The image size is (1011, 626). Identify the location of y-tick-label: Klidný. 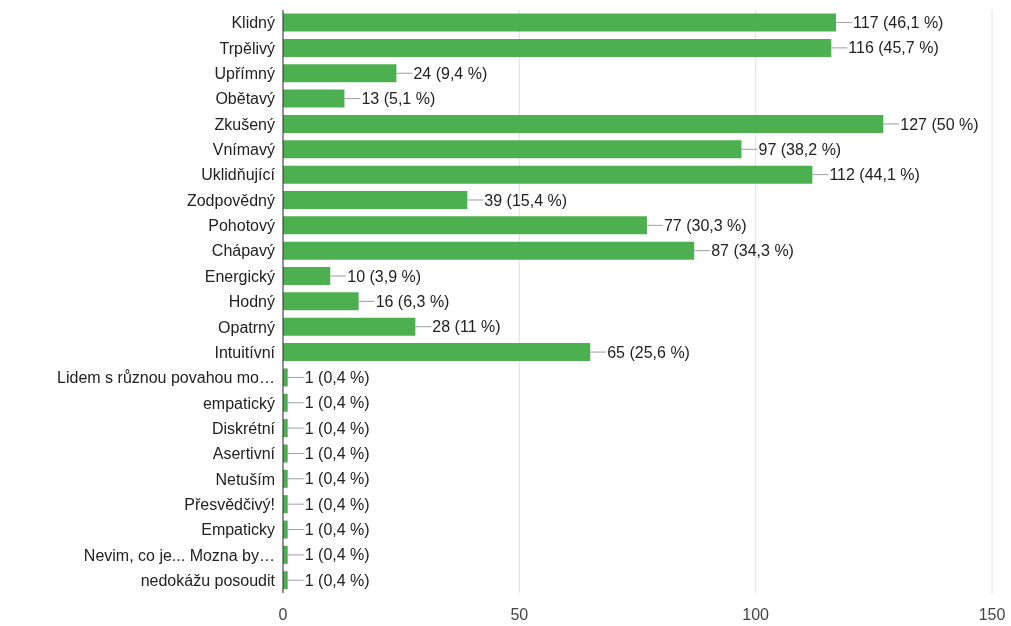
(253, 23).